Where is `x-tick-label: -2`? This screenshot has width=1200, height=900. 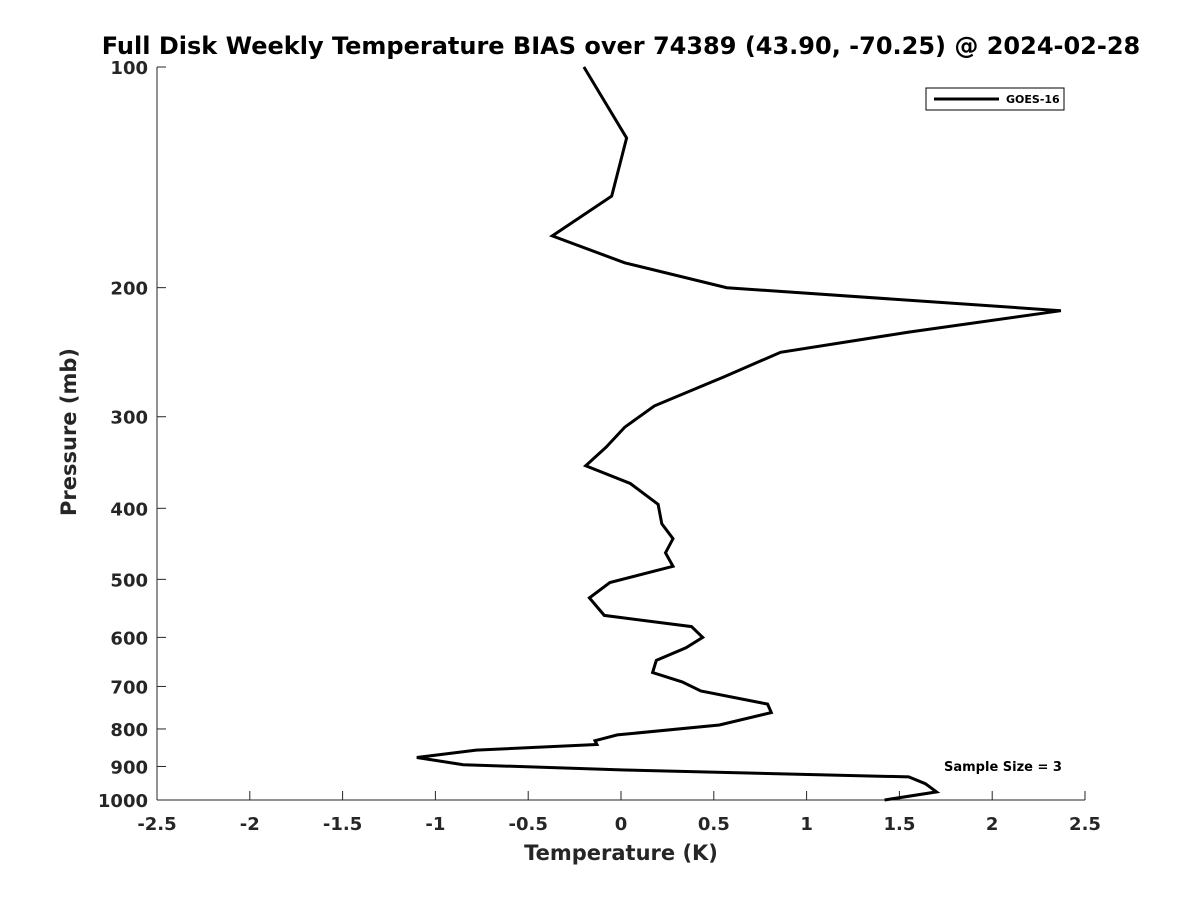 x-tick-label: -2 is located at coordinates (250, 824).